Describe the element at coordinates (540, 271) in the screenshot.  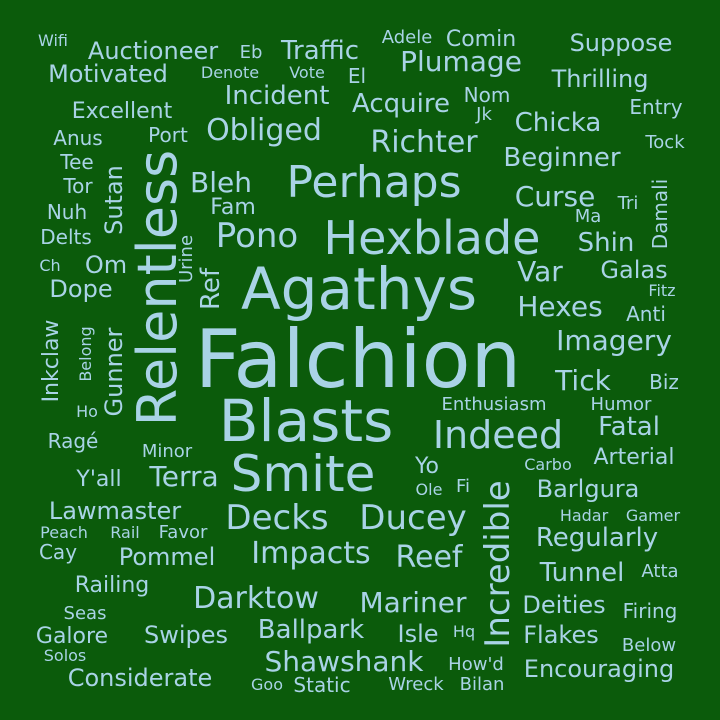
I see `word-var: Var` at that location.